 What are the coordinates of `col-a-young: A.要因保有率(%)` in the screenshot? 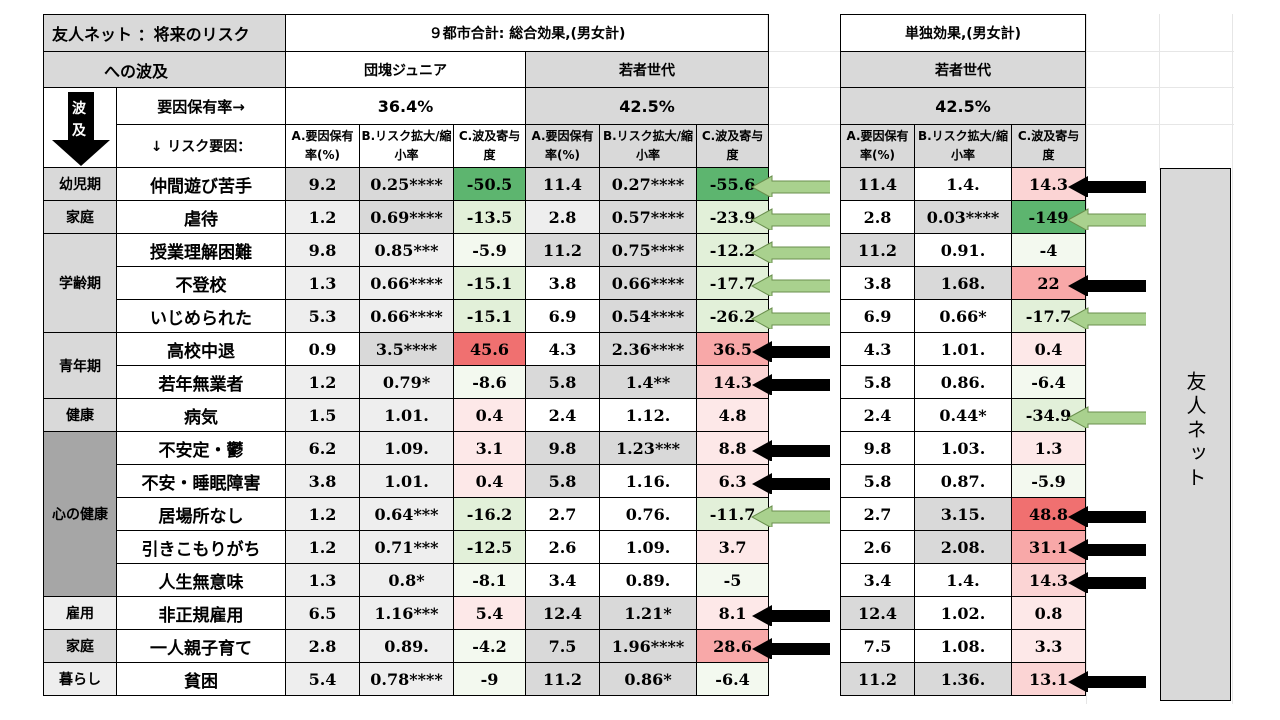 It's located at (563, 146).